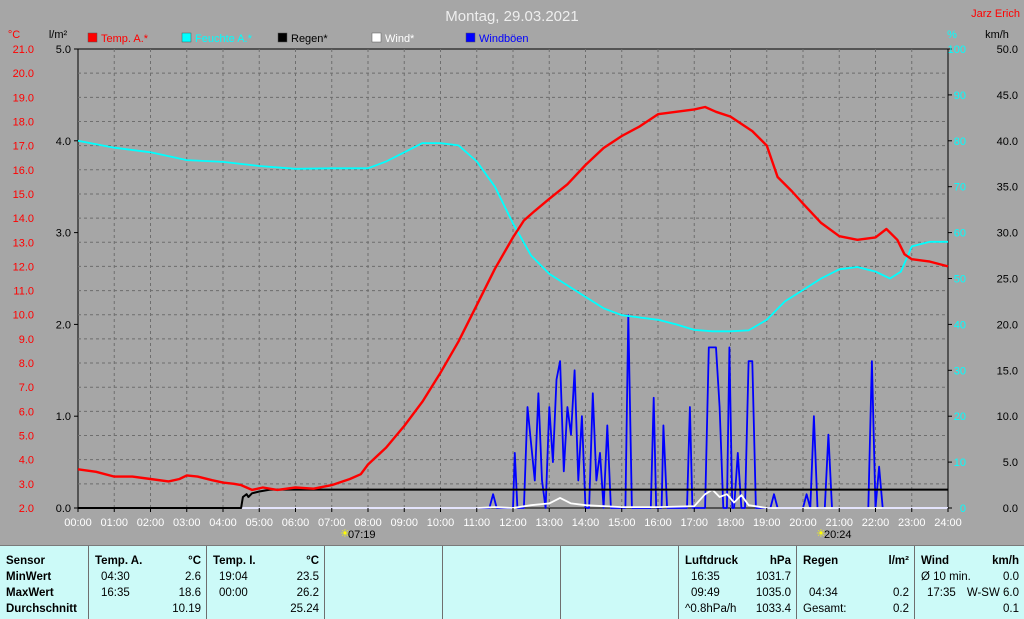 This screenshot has width=1024, height=619. Describe the element at coordinates (513, 523) in the screenshot. I see `x-tick-label: 12:00` at that location.